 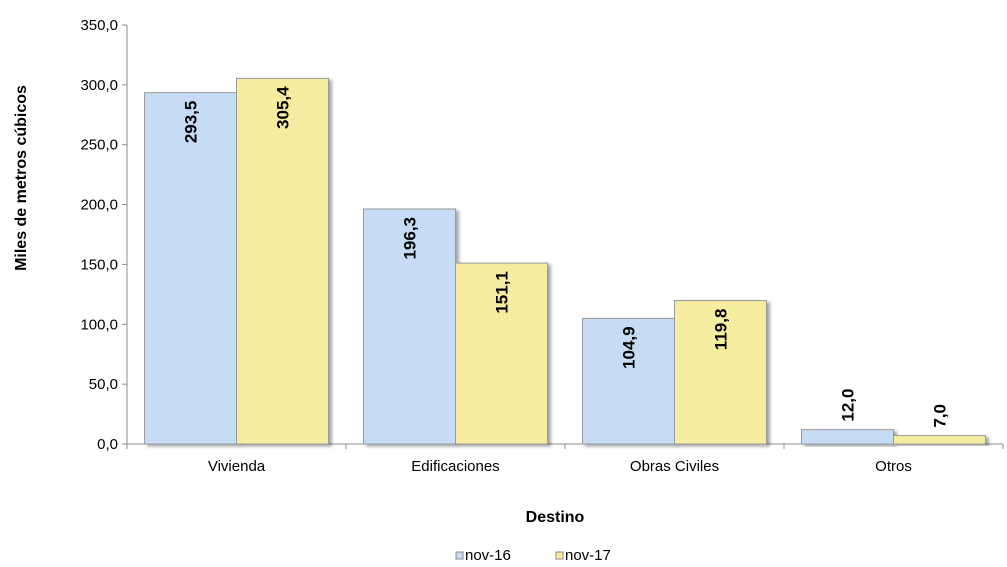 I want to click on y-tick-label: 300,0, so click(x=99, y=85).